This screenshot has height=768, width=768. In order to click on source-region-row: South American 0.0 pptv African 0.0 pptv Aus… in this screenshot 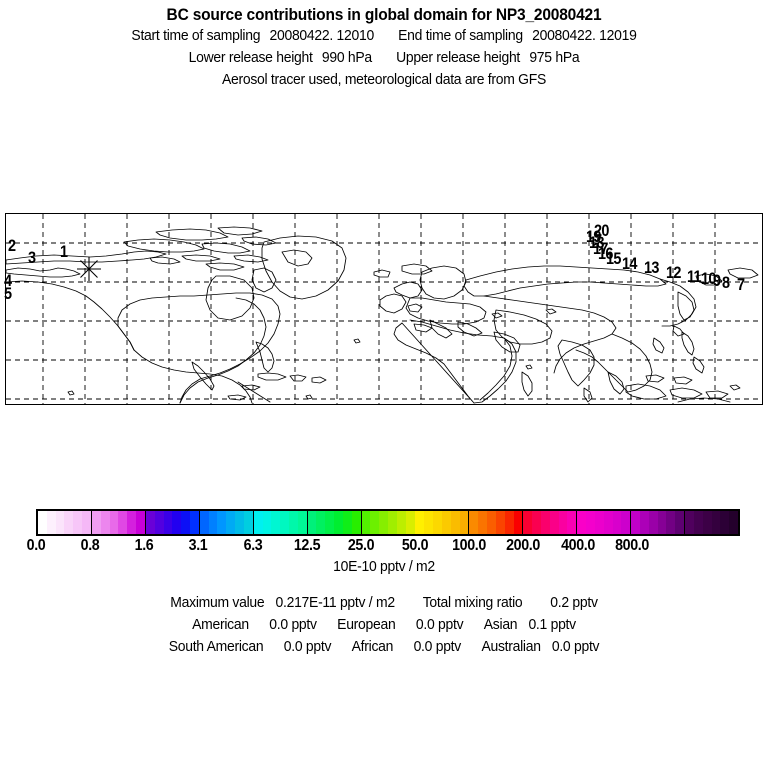, I will do `click(384, 647)`.